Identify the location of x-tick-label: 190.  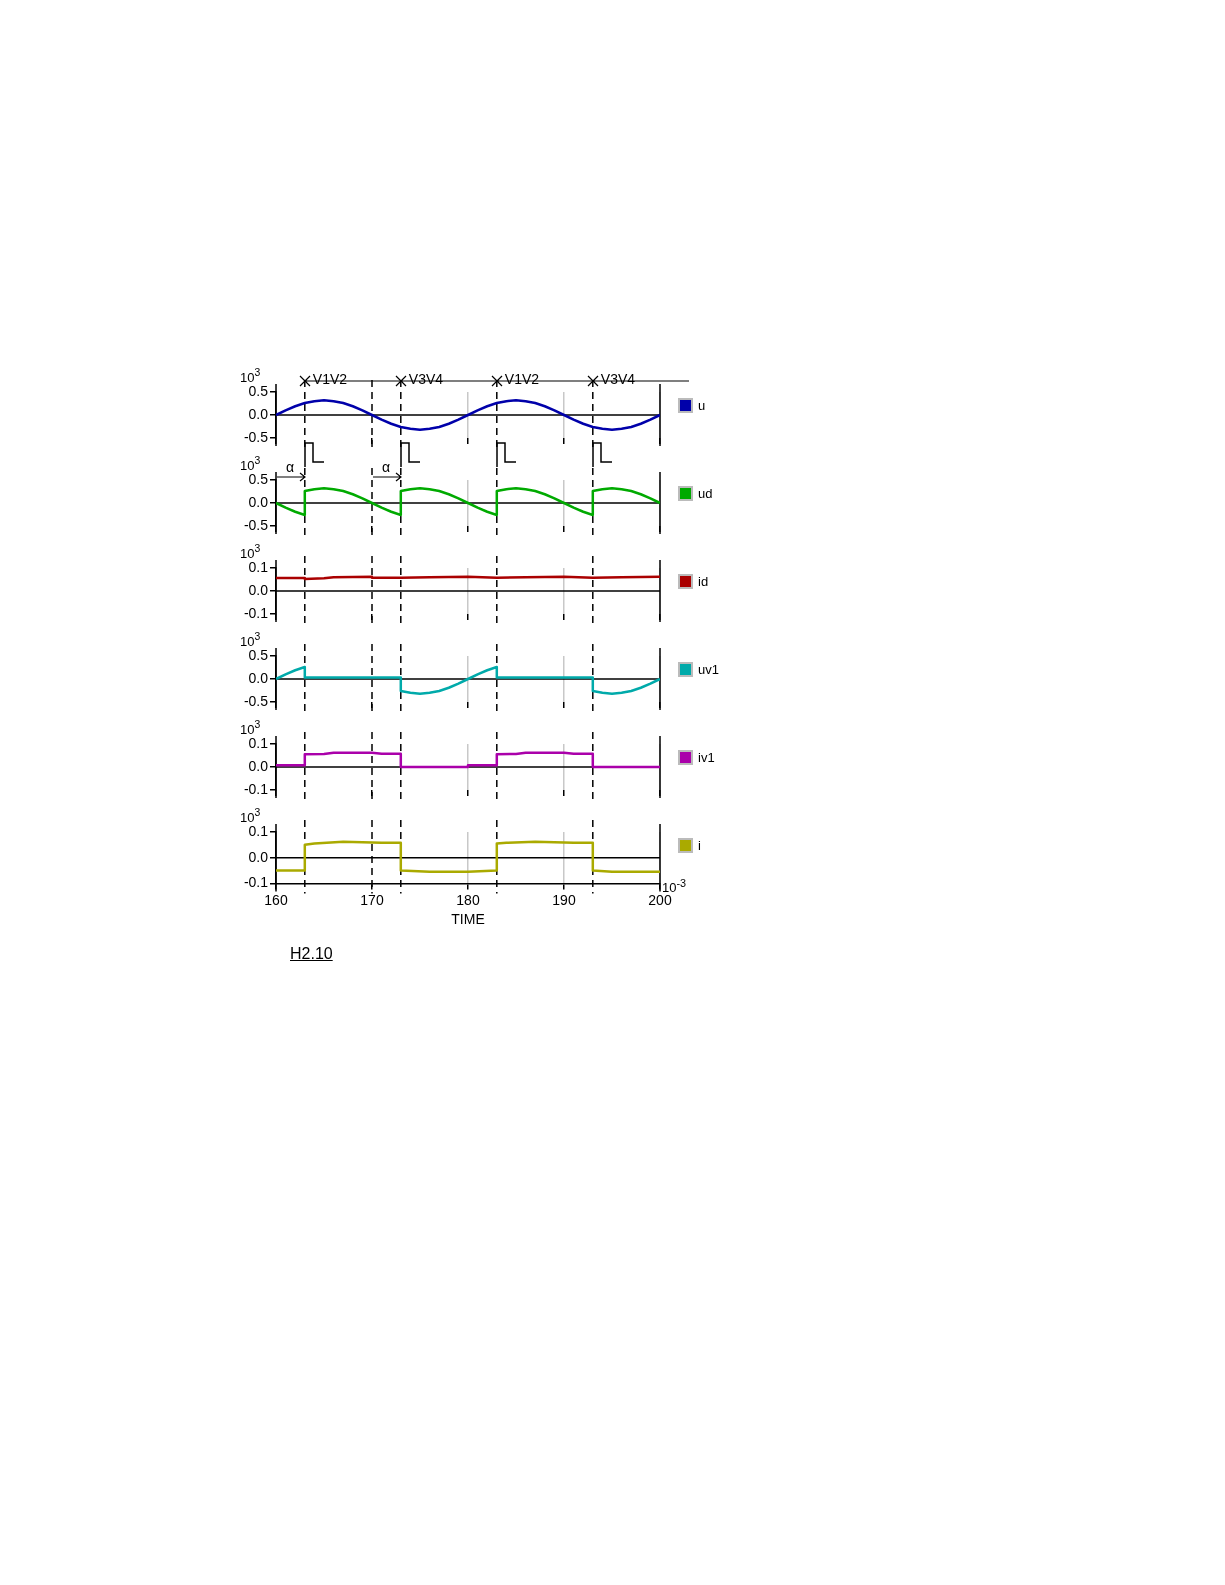
(564, 899).